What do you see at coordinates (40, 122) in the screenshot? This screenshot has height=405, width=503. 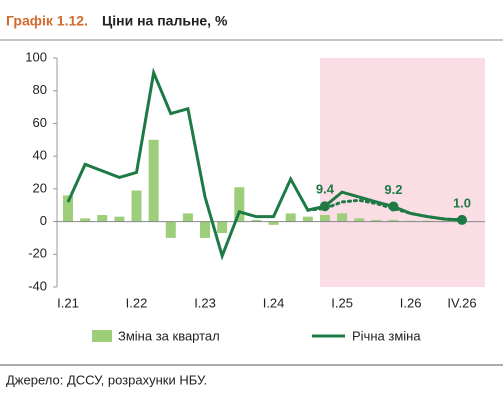 I see `y-tick-label: 60` at bounding box center [40, 122].